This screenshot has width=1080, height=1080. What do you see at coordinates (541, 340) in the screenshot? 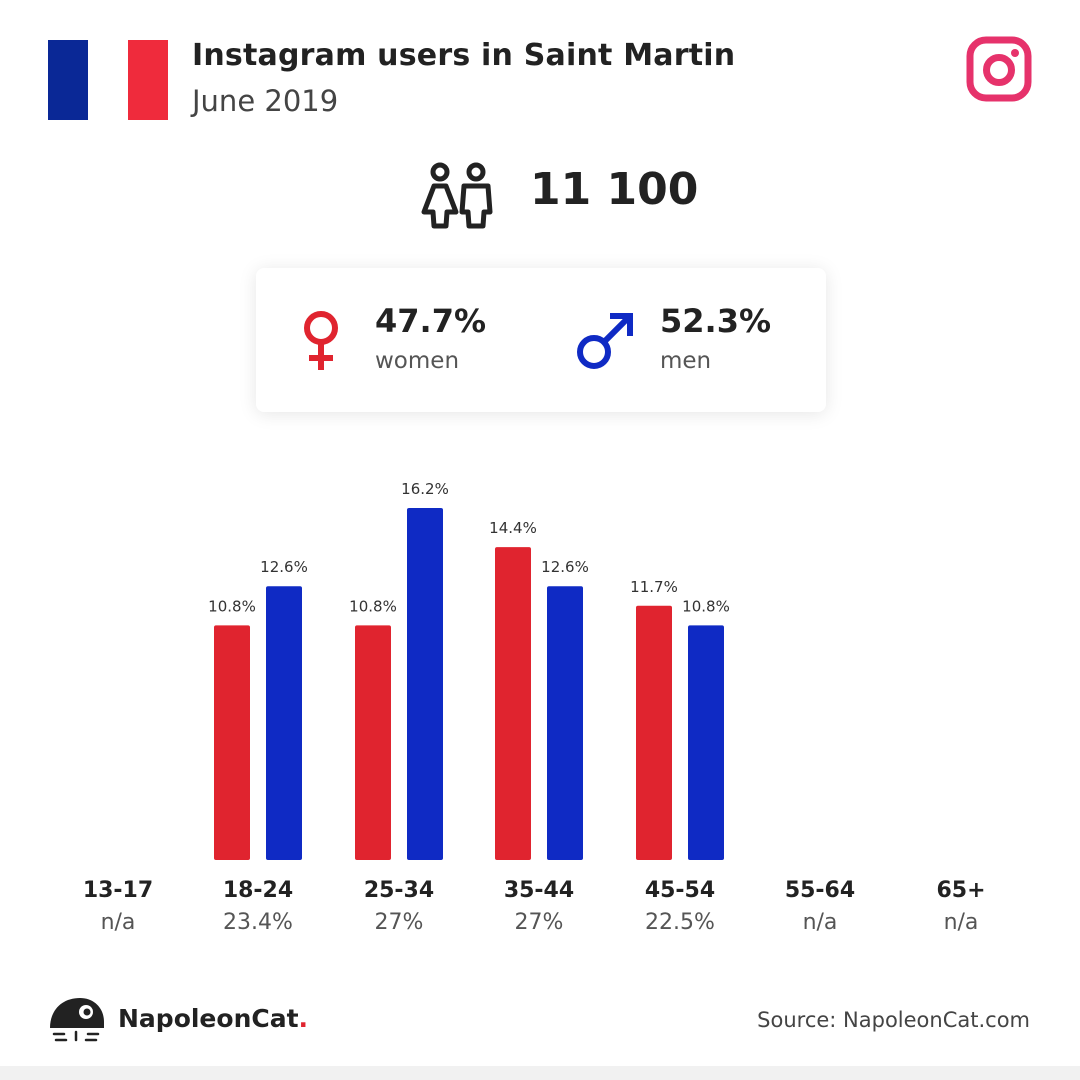
I see `gender-summary-card: 47.7% women 52.3% men` at bounding box center [541, 340].